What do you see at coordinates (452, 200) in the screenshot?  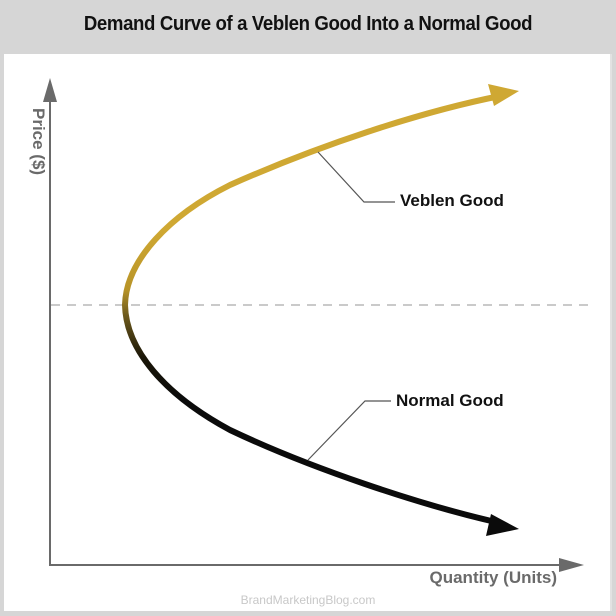 I see `veblen-good-label: Veblen Good` at bounding box center [452, 200].